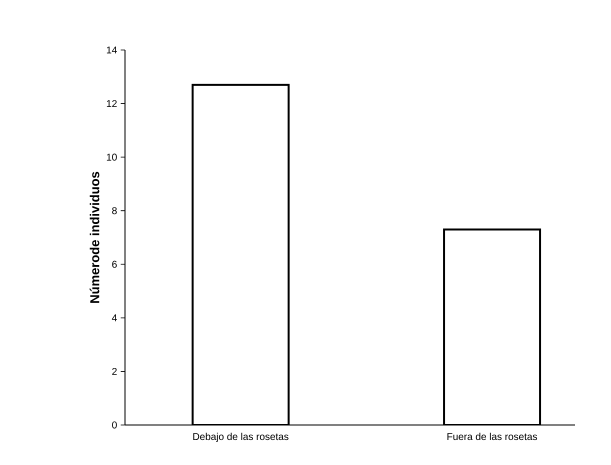 This screenshot has height=465, width=611. What do you see at coordinates (95, 237) in the screenshot?
I see `y-axis-title: Númerode individuos` at bounding box center [95, 237].